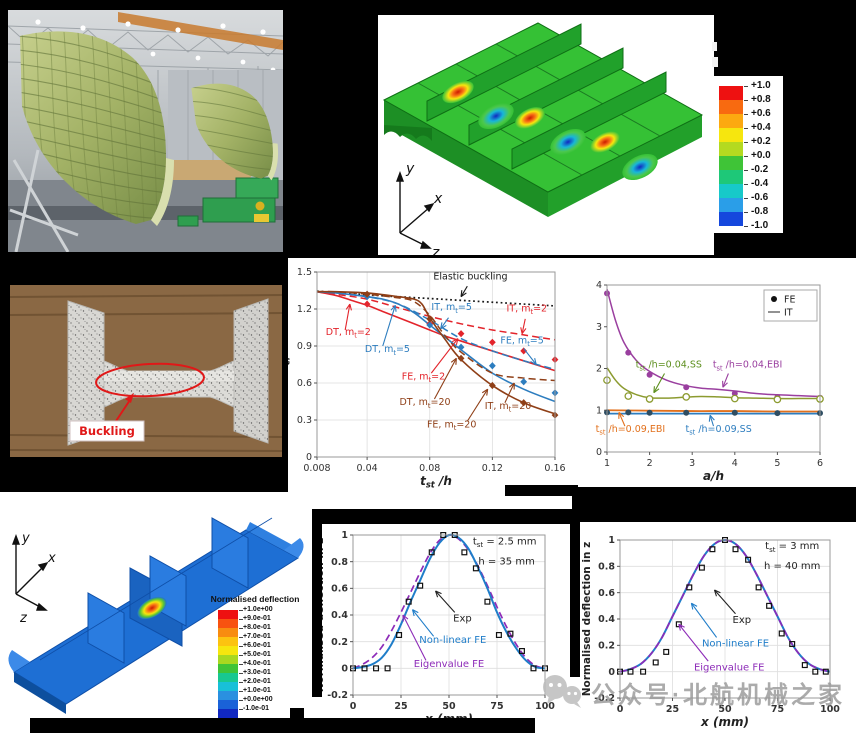 This screenshot has width=856, height=734. I want to click on series-it-t-st-h-0-04-ebi, so click(713, 343).